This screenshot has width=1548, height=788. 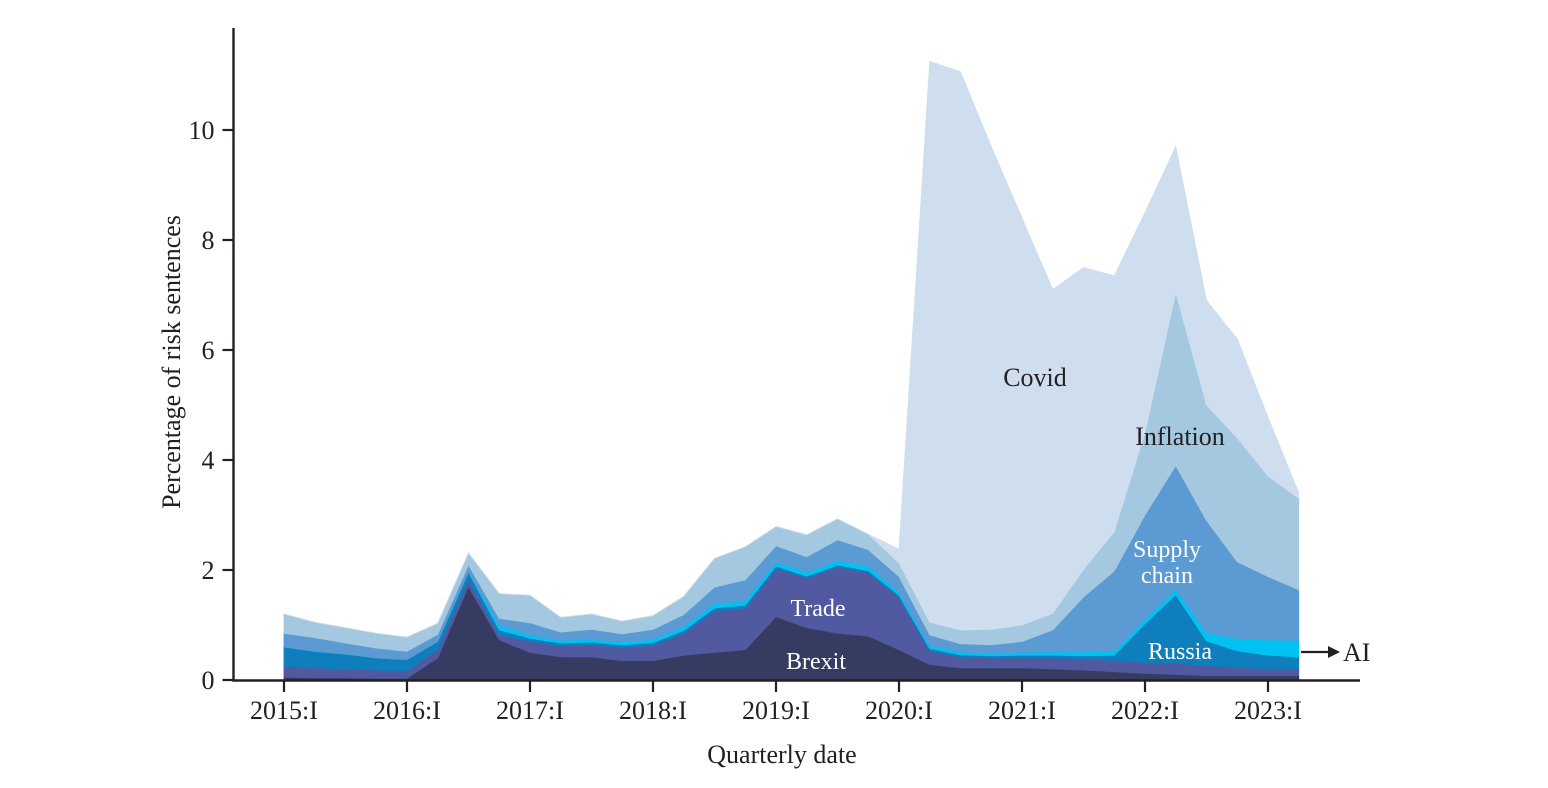 I want to click on x-tick-label: 2021:I, so click(x=1022, y=710).